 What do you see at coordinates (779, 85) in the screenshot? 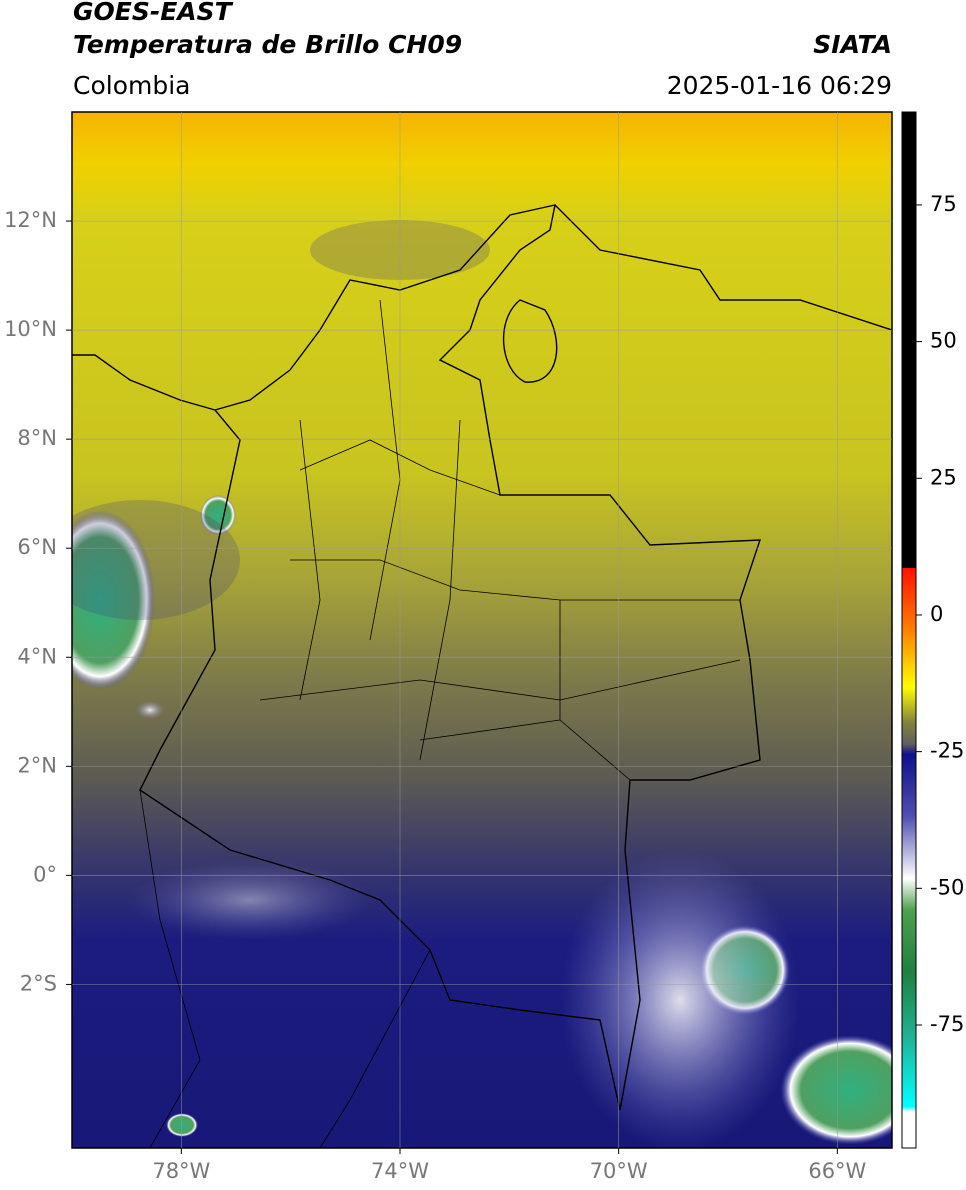
I see `timestamp: 2025-01-16 06:29` at bounding box center [779, 85].